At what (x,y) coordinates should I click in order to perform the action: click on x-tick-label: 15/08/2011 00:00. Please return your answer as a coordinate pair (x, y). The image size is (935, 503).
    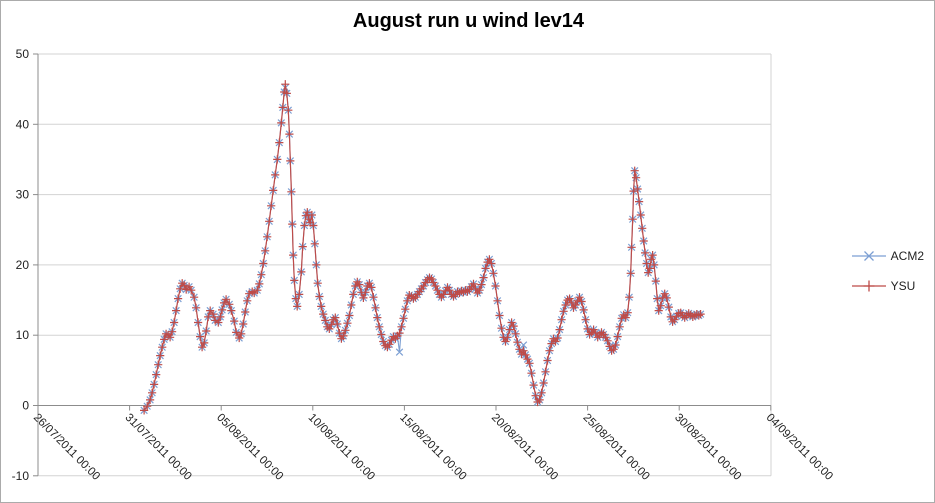
    Looking at the image, I should click on (432, 447).